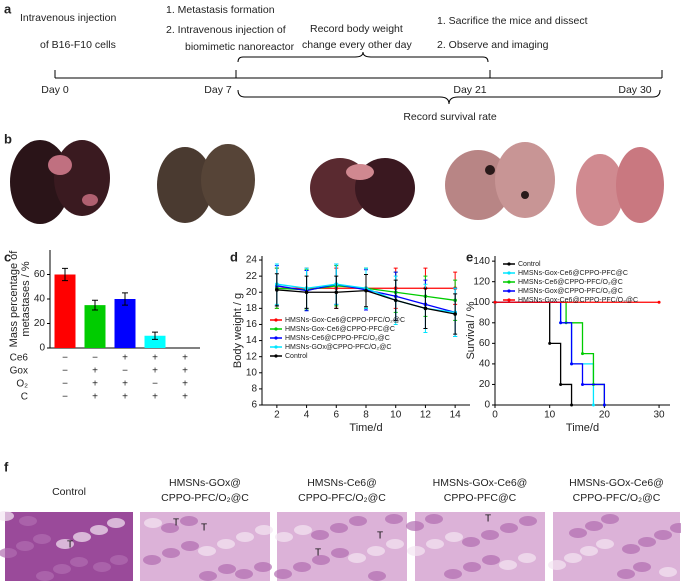  Describe the element at coordinates (481, 261) in the screenshot. I see `y-tick-label: 140` at that location.